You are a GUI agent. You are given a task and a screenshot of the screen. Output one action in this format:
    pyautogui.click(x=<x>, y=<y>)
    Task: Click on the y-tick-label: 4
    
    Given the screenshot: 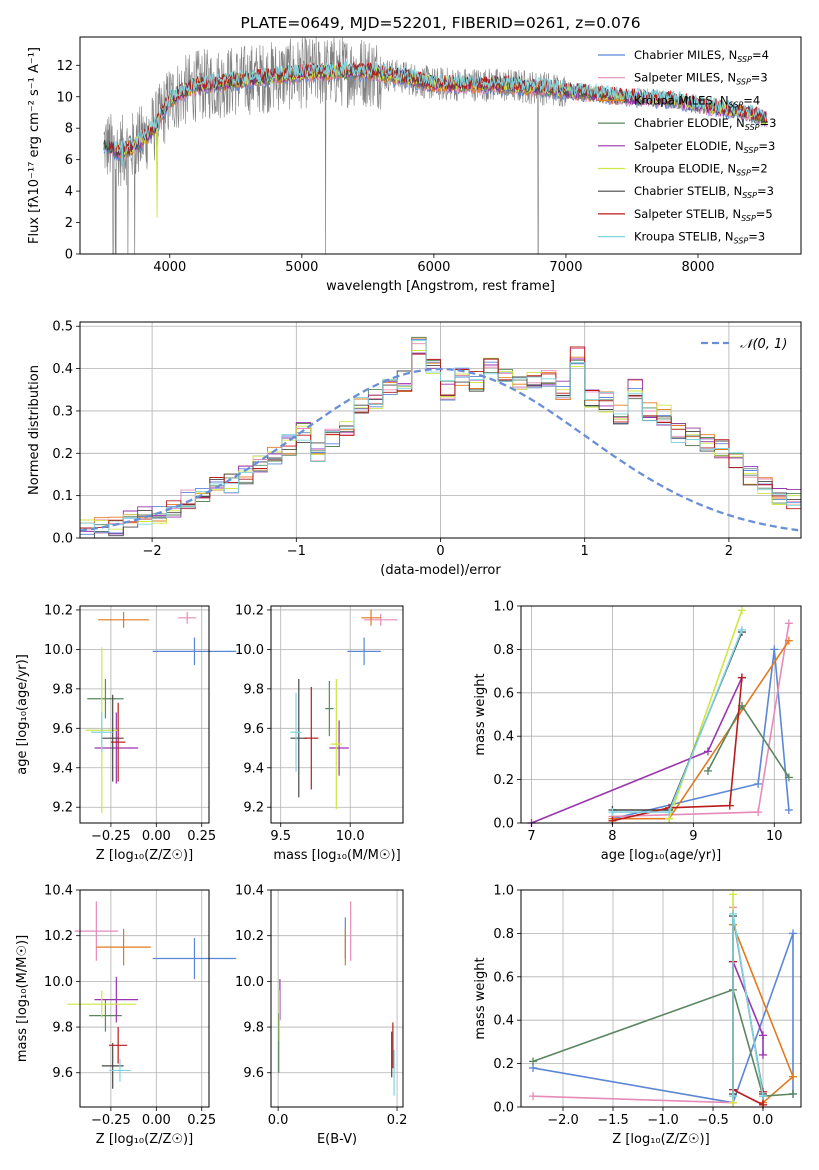 What is the action you would take?
    pyautogui.click(x=69, y=192)
    